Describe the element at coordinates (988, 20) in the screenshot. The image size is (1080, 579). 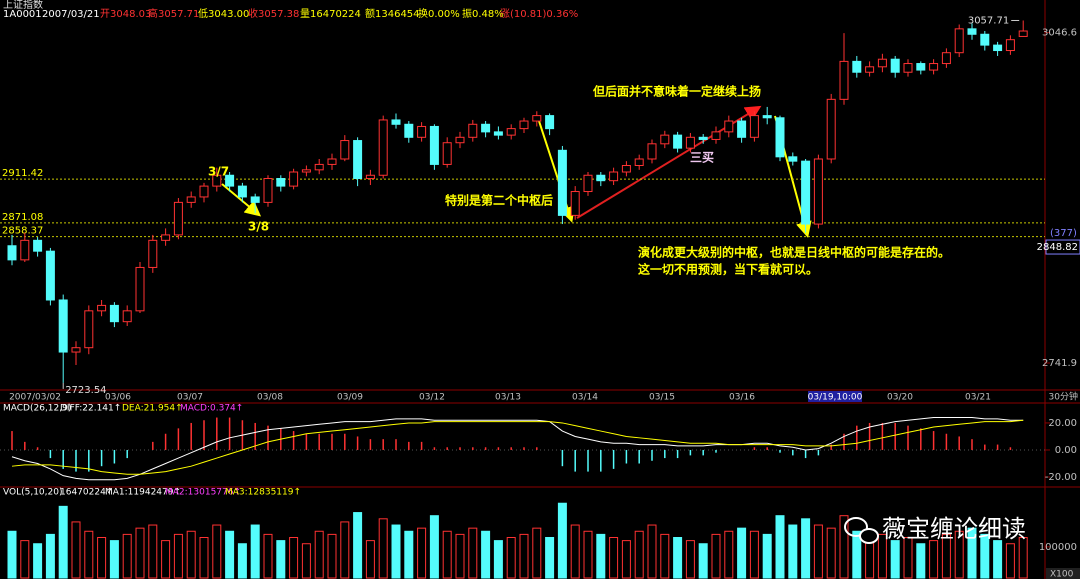
I see `high-label: 3057.71` at that location.